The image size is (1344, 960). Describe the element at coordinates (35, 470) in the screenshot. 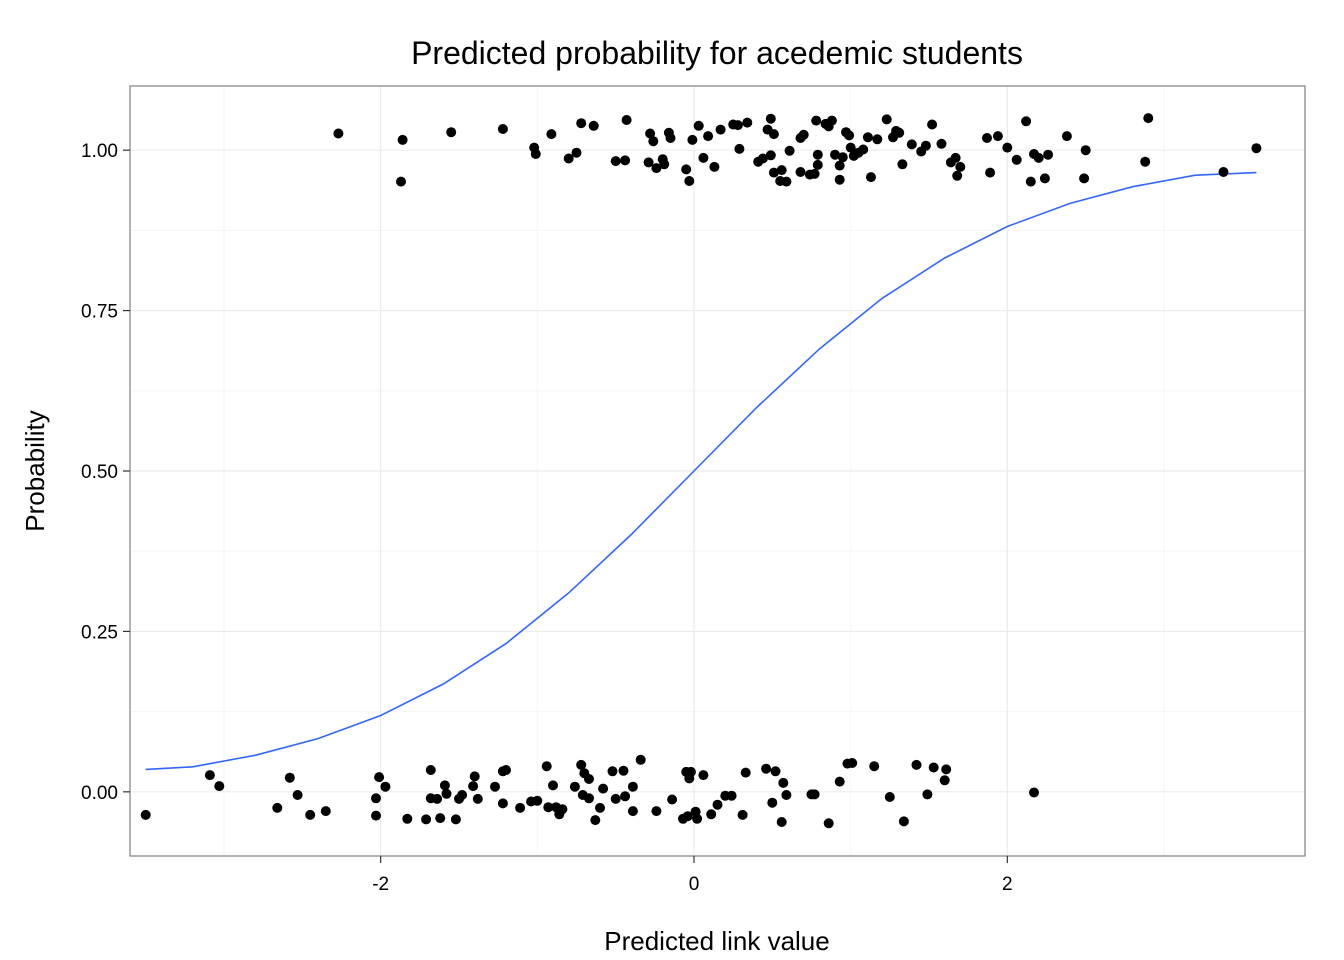

I see `y-axis-title: Probability` at that location.